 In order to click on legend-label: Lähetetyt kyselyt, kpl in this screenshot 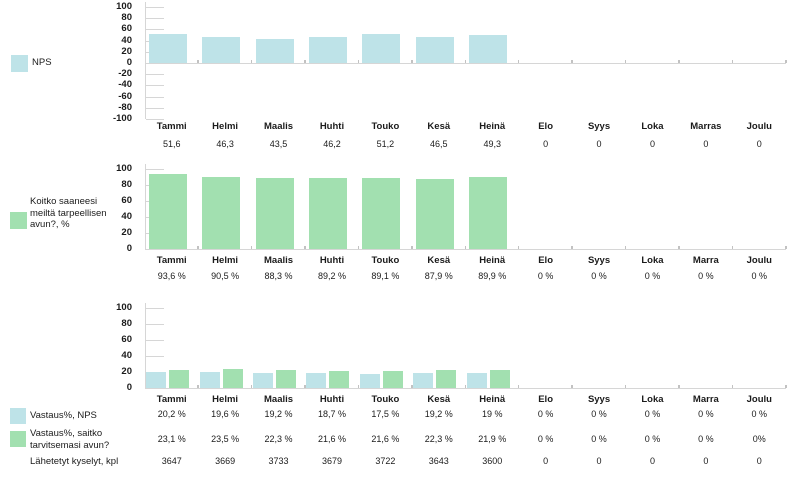, I will do `click(82, 462)`.